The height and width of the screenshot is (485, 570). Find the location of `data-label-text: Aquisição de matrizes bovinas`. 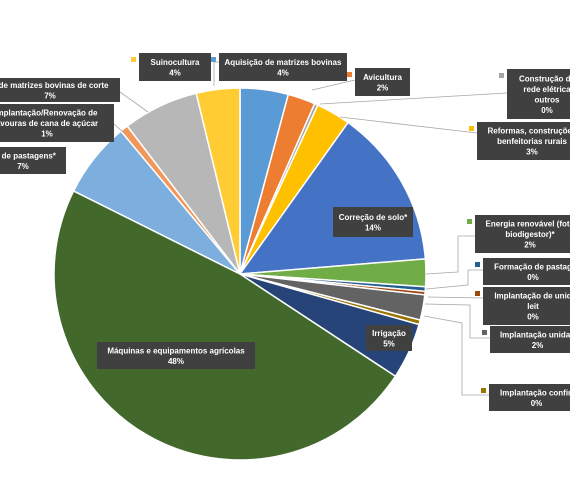

data-label-text: Aquisição de matrizes bovinas is located at coordinates (283, 62).